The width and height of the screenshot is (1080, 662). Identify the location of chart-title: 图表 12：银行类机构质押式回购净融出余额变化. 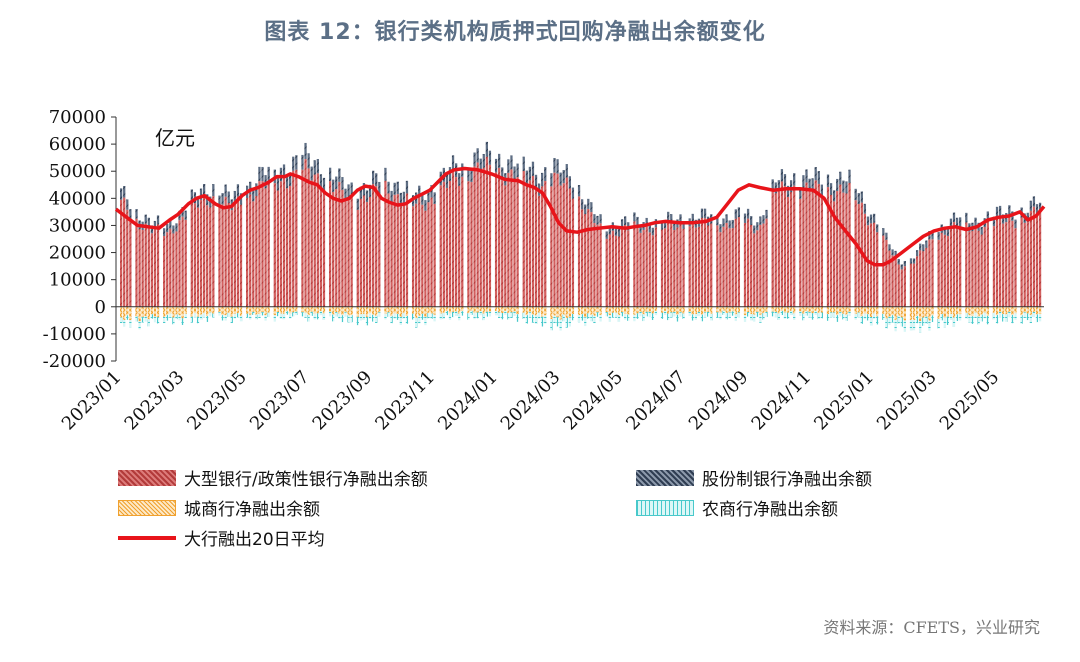
(515, 32).